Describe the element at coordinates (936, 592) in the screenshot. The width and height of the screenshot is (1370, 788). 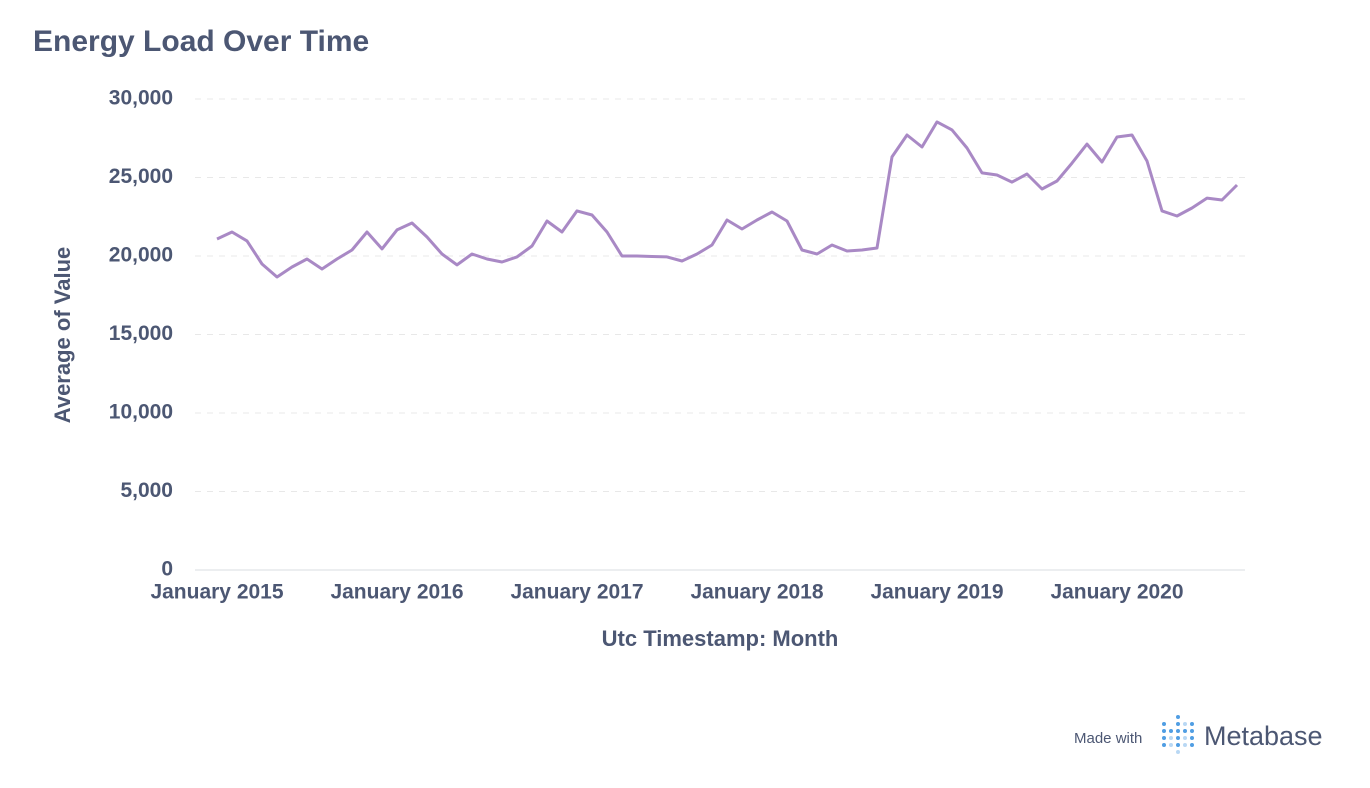
I see `x-tick-label: January 2019` at that location.